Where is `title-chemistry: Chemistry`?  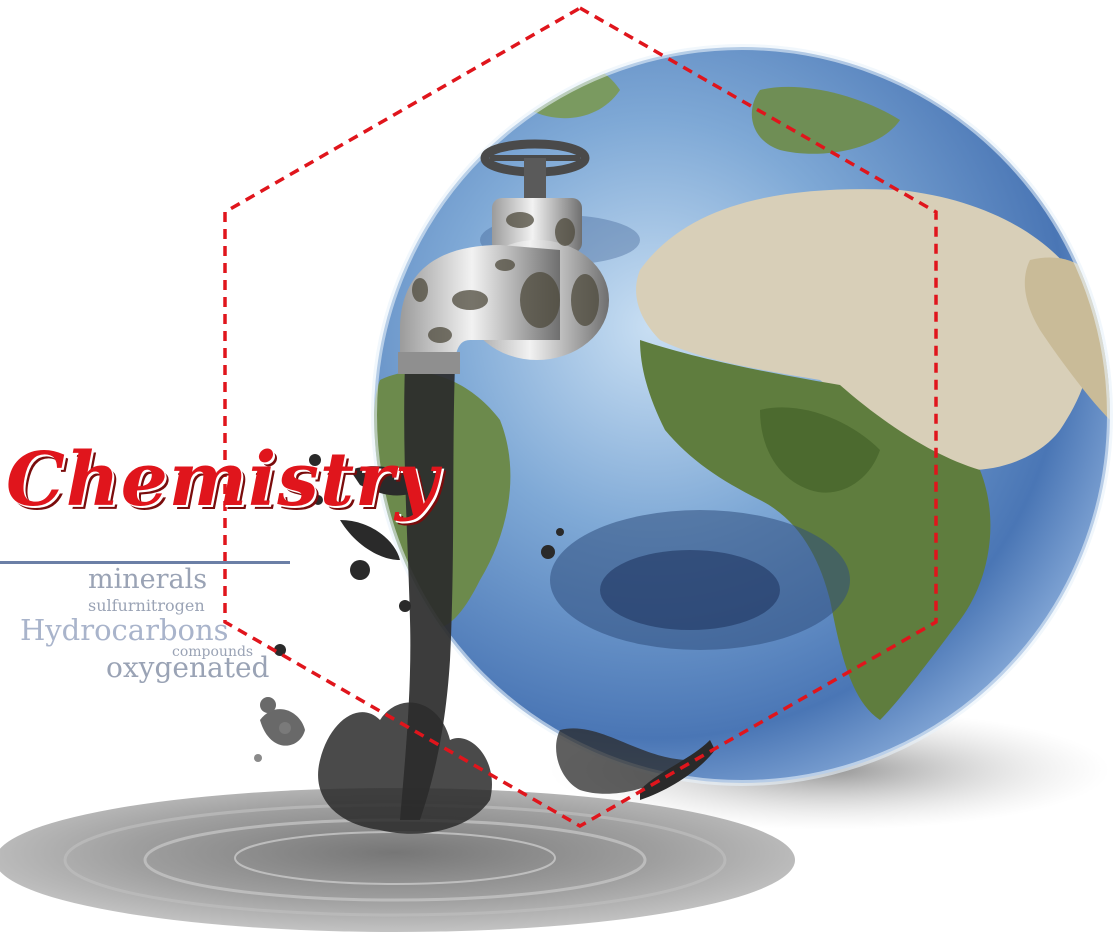
title-chemistry: Chemistry is located at coordinates (223, 480).